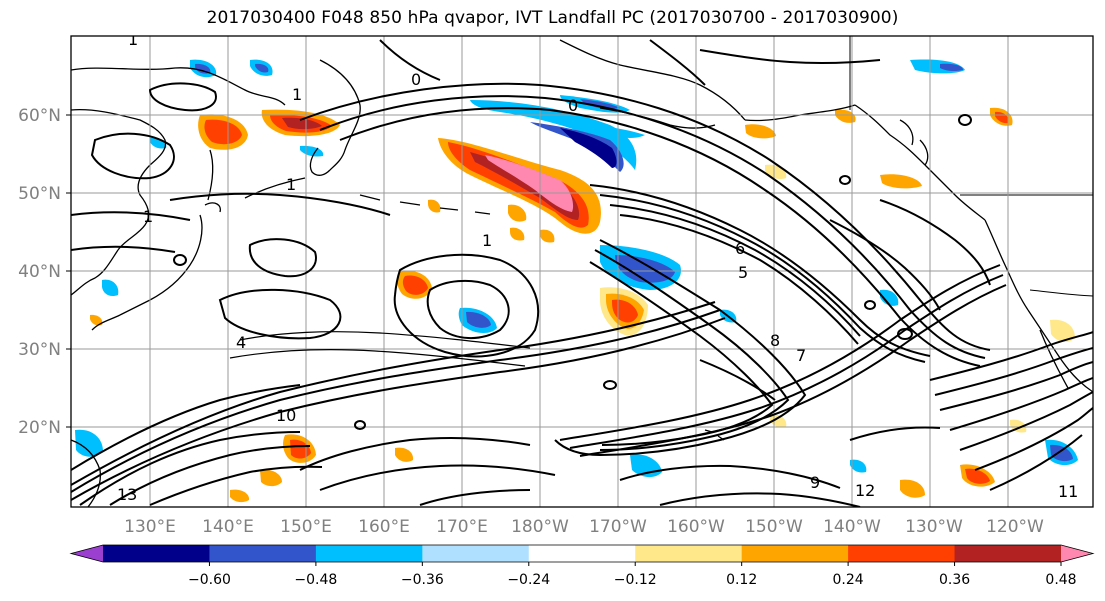  Describe the element at coordinates (865, 490) in the screenshot. I see `contour-label: 12` at that location.